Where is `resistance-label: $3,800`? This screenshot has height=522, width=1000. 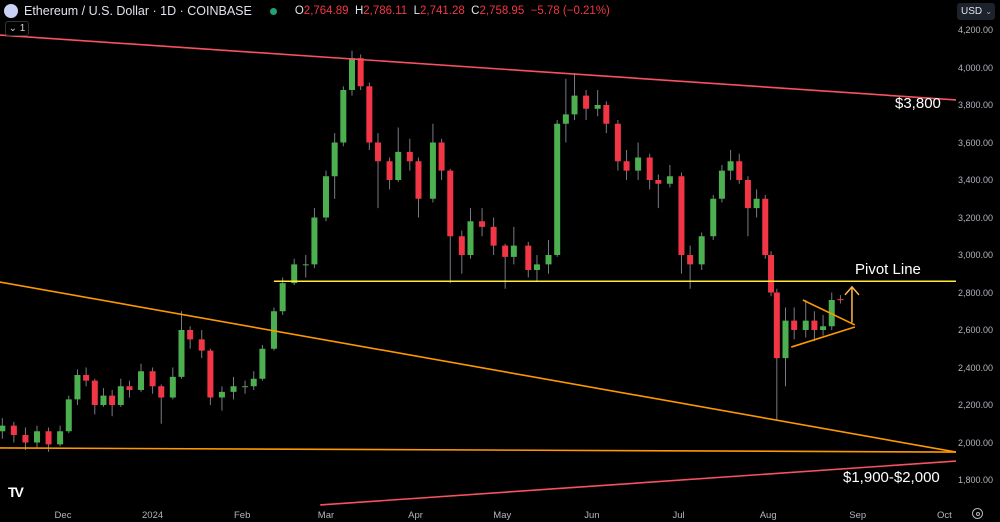 resistance-label: $3,800 is located at coordinates (918, 103).